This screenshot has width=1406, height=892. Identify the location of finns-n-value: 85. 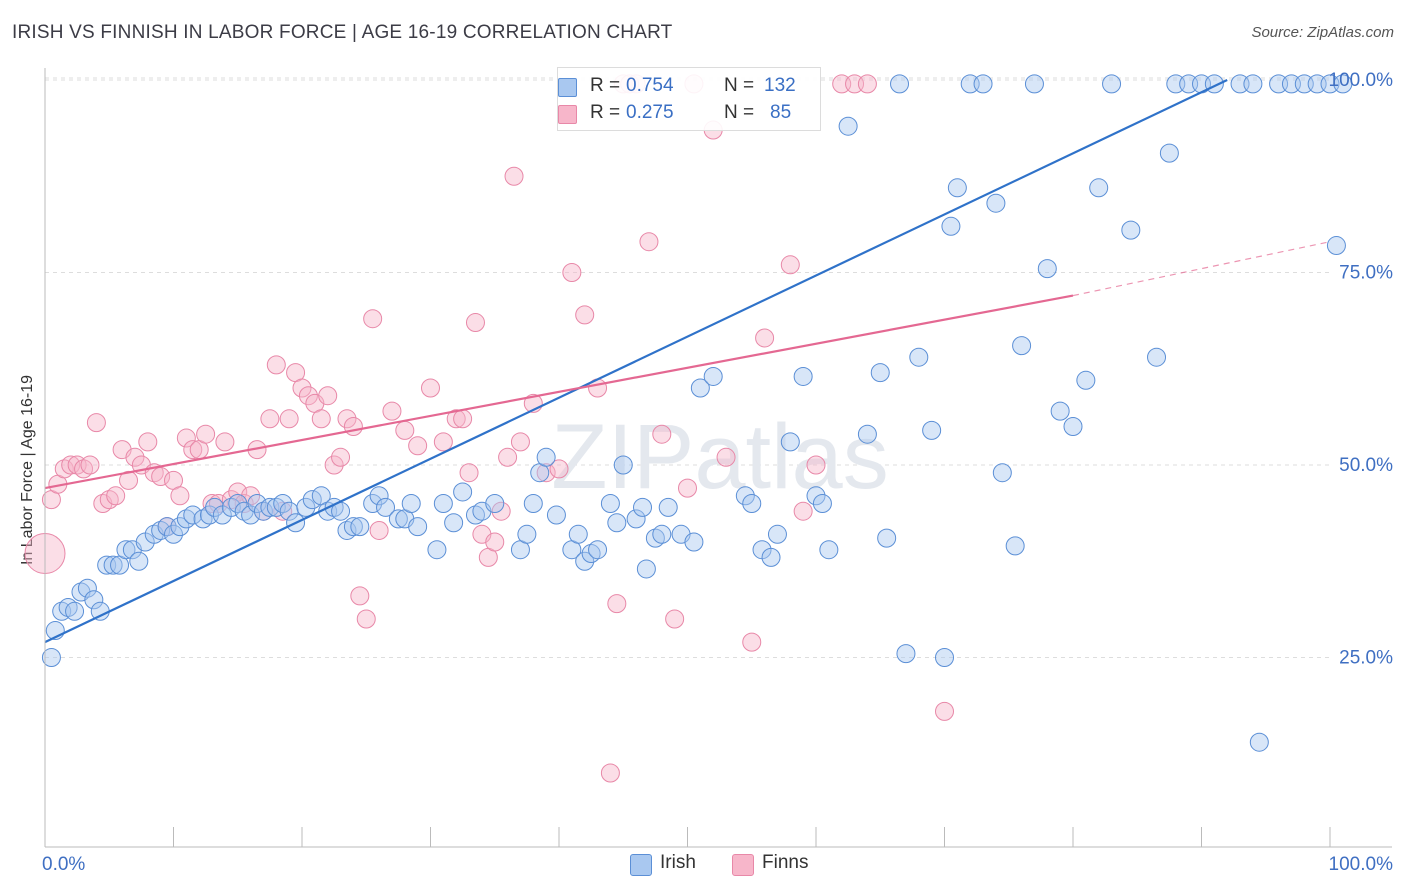
(781, 112).